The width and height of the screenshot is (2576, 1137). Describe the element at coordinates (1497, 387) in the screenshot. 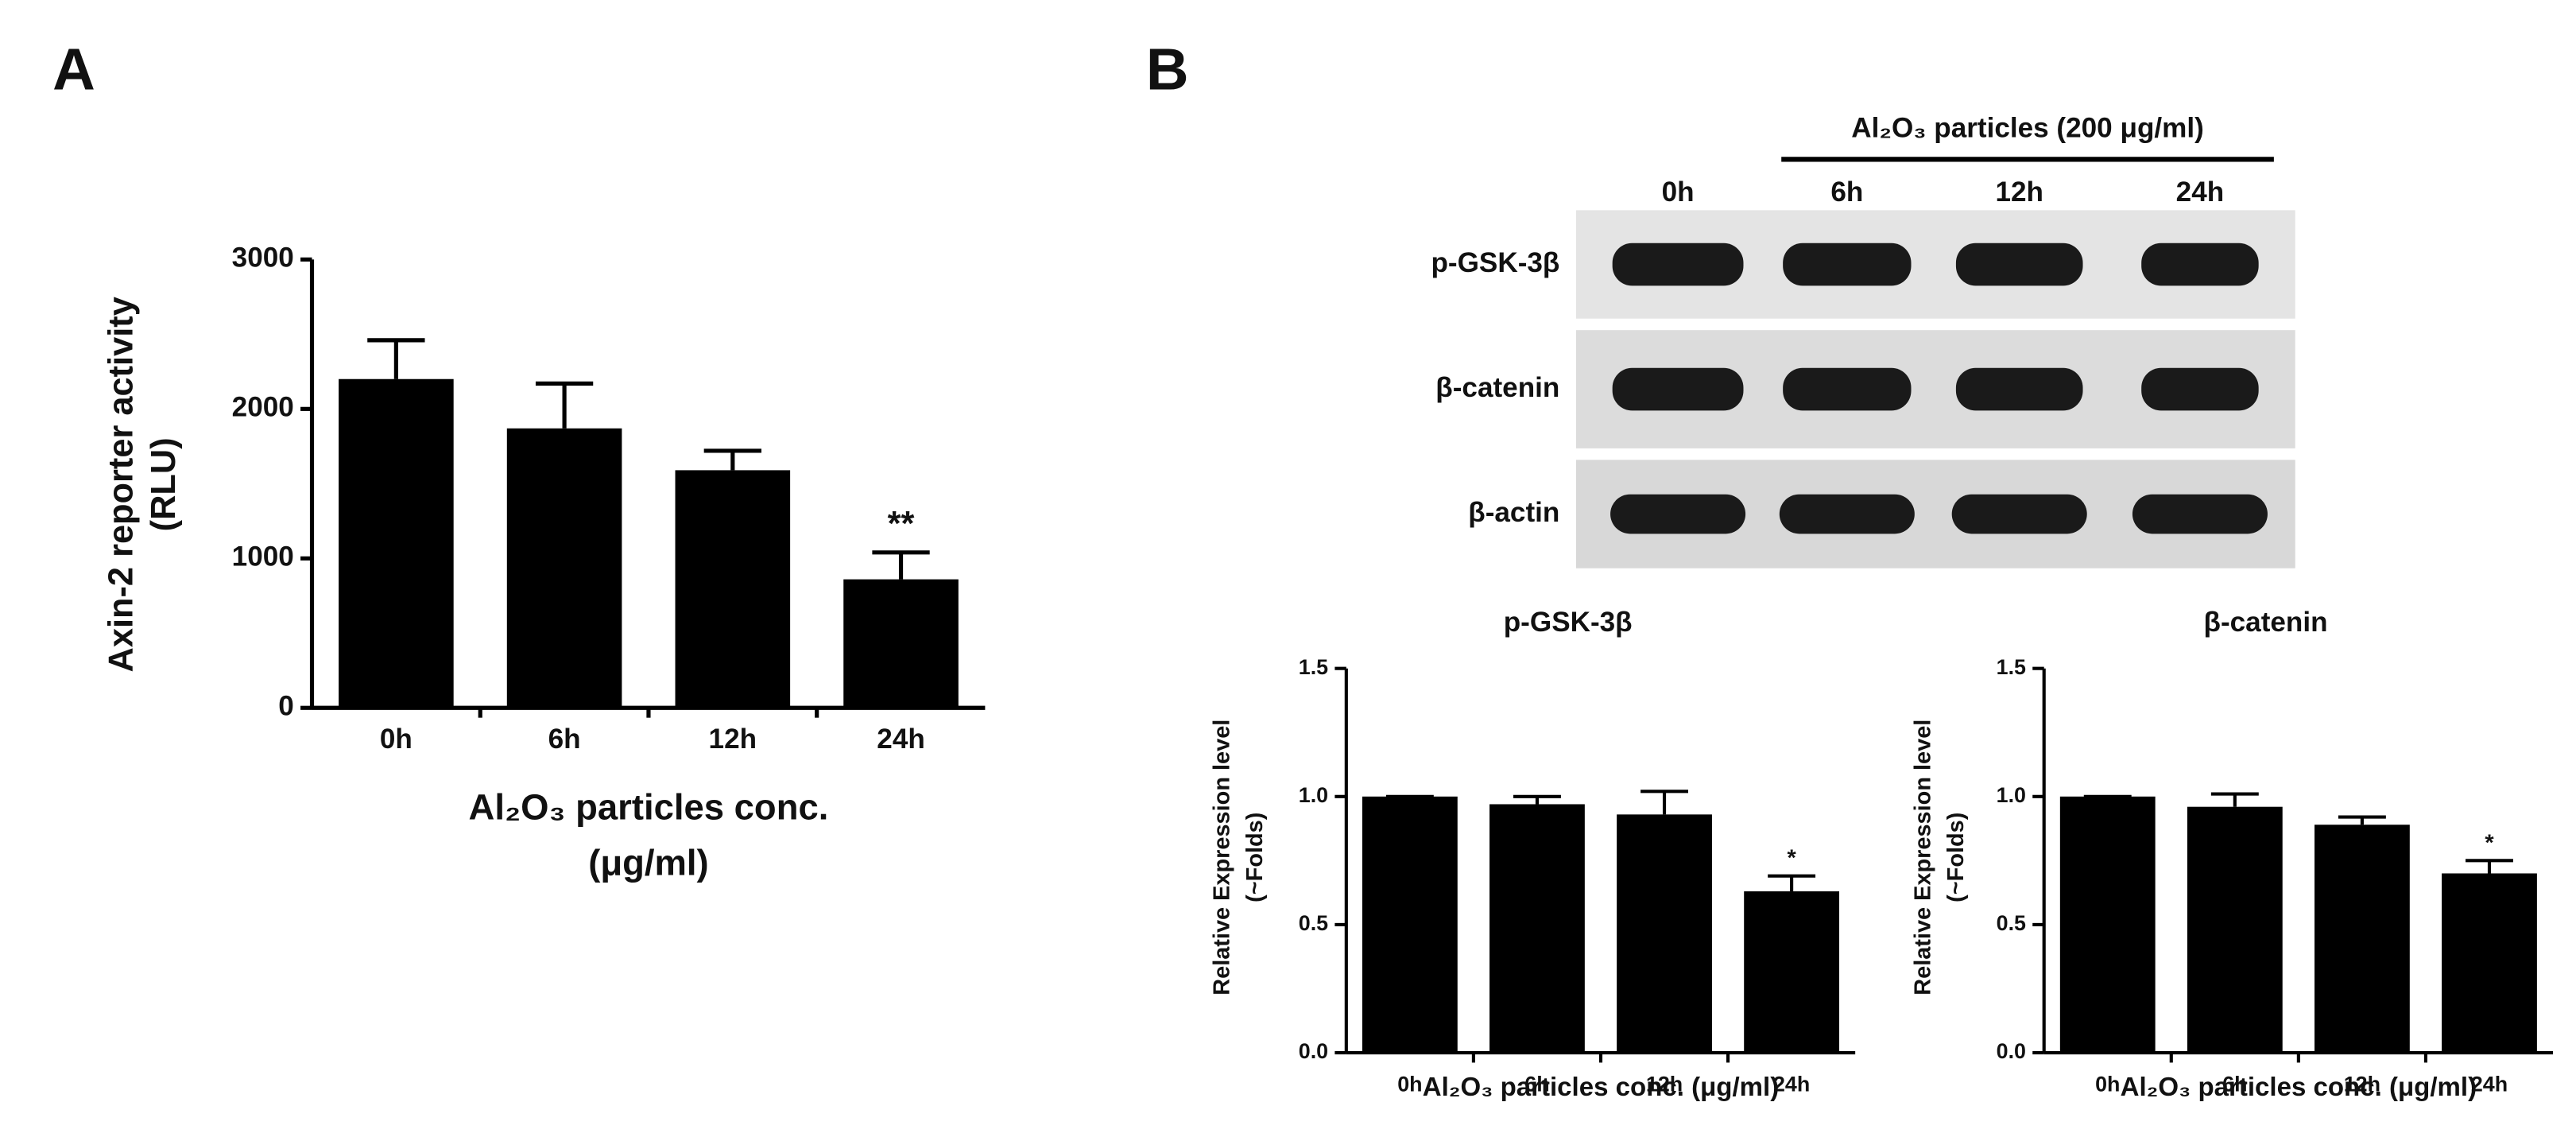

I see `row-label: β-catenin` at that location.